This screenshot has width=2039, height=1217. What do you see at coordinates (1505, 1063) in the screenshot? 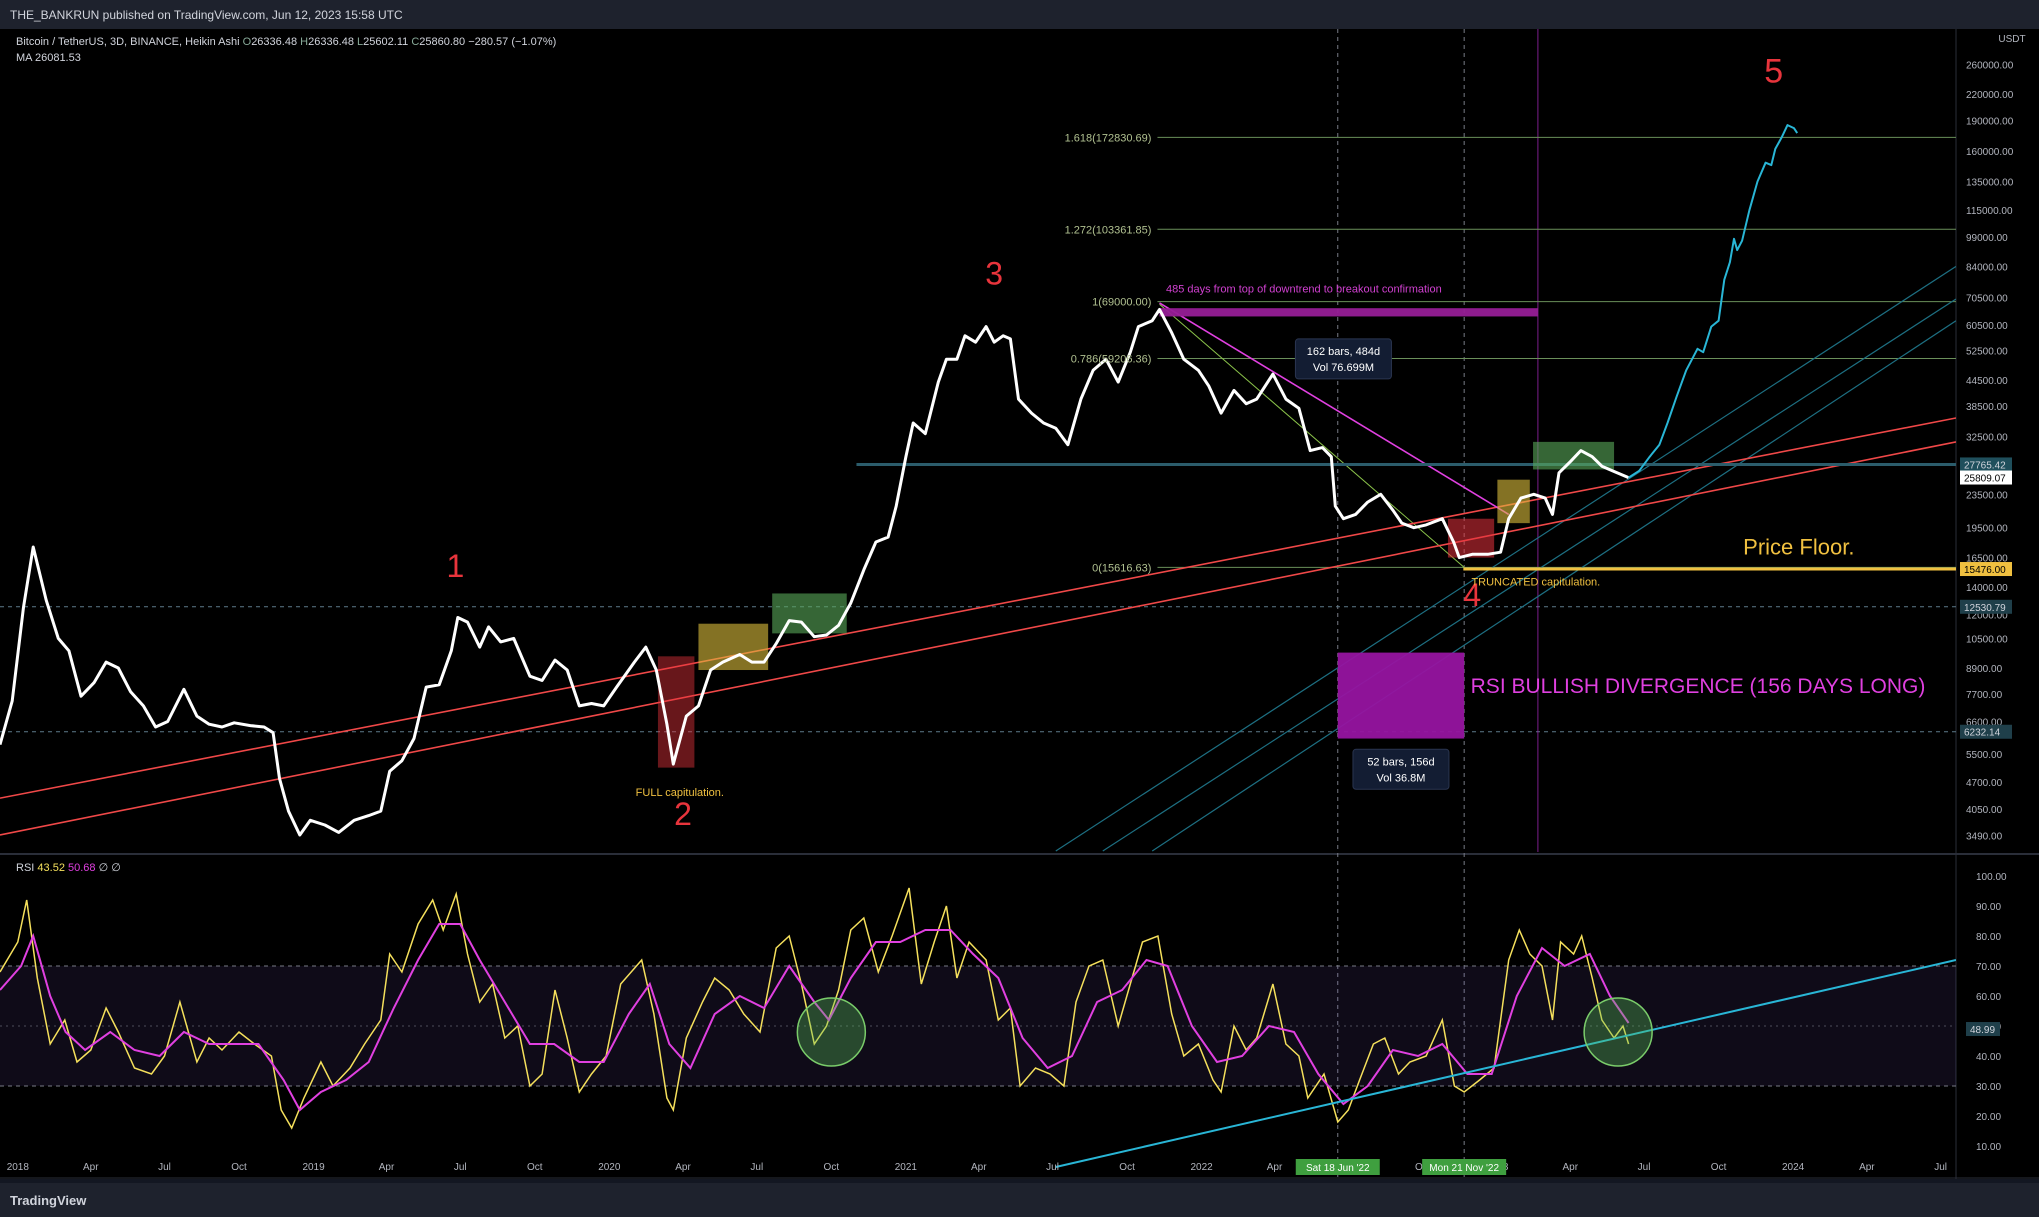
I see `rsi-trend-line` at bounding box center [1505, 1063].